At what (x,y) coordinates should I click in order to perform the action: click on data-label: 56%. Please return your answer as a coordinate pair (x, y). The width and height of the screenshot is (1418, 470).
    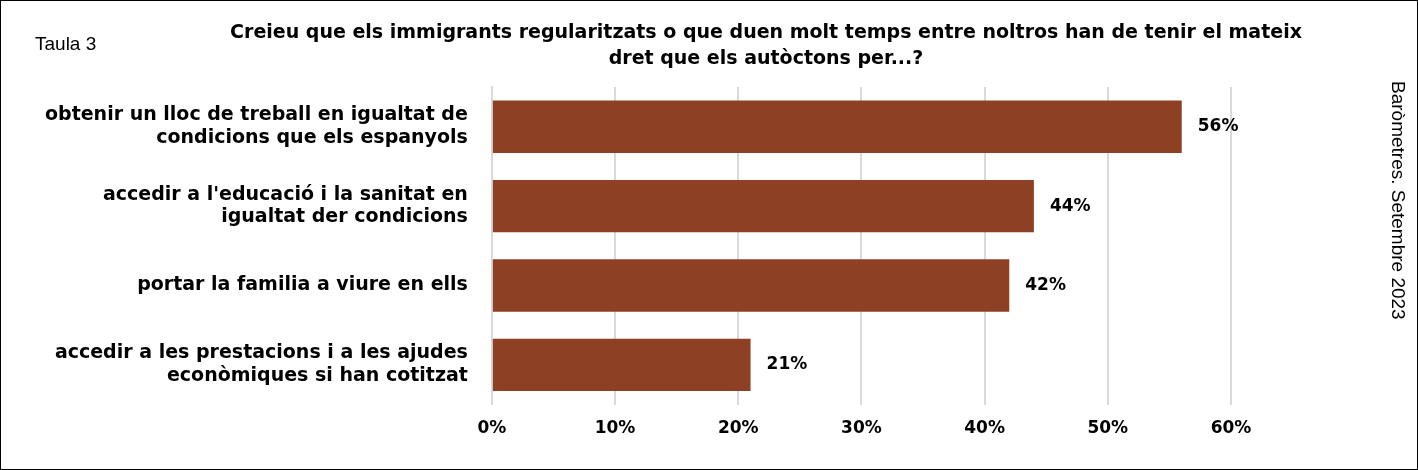
    Looking at the image, I should click on (1218, 125).